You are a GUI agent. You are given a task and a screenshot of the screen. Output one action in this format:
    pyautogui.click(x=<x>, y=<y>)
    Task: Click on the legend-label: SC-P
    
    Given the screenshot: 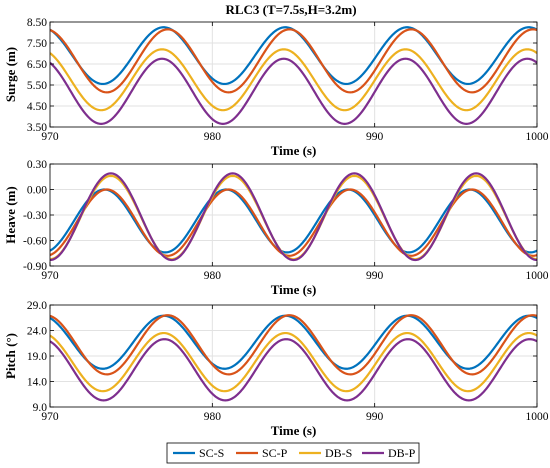 What is the action you would take?
    pyautogui.click(x=275, y=453)
    